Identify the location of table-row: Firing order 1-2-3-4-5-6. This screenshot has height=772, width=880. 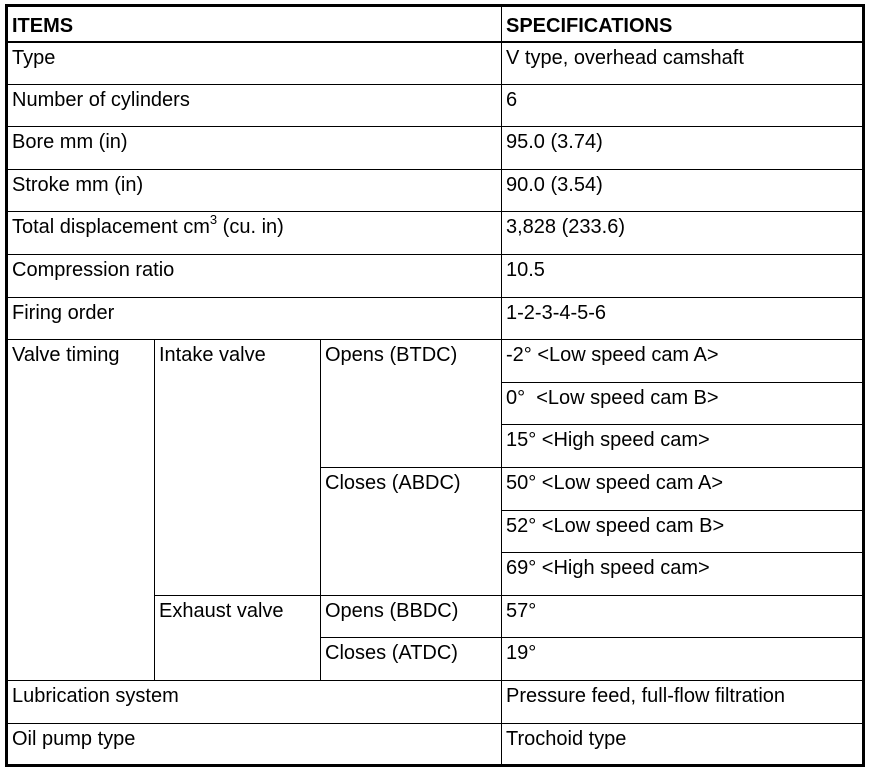
(435, 318).